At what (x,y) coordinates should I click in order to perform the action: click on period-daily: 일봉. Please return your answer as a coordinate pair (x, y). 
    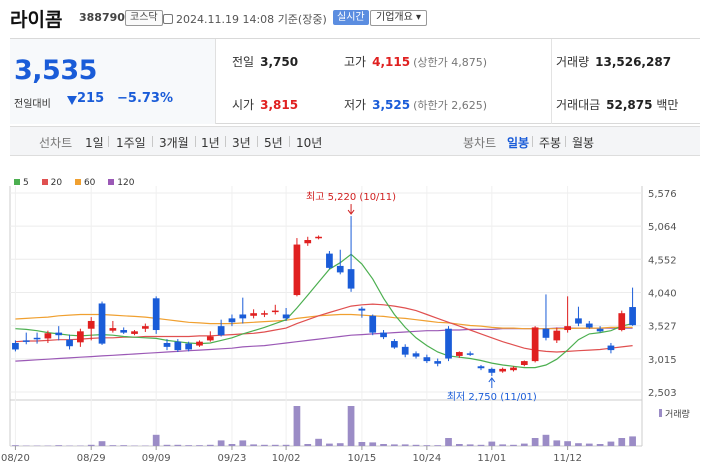
    Looking at the image, I should click on (518, 143).